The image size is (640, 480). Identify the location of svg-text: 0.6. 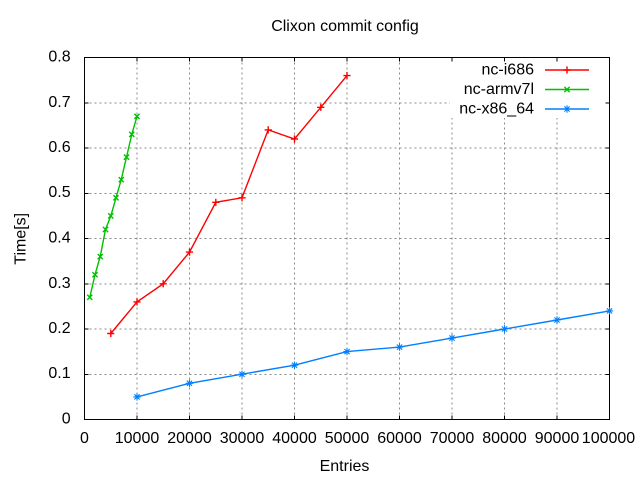
(59, 147).